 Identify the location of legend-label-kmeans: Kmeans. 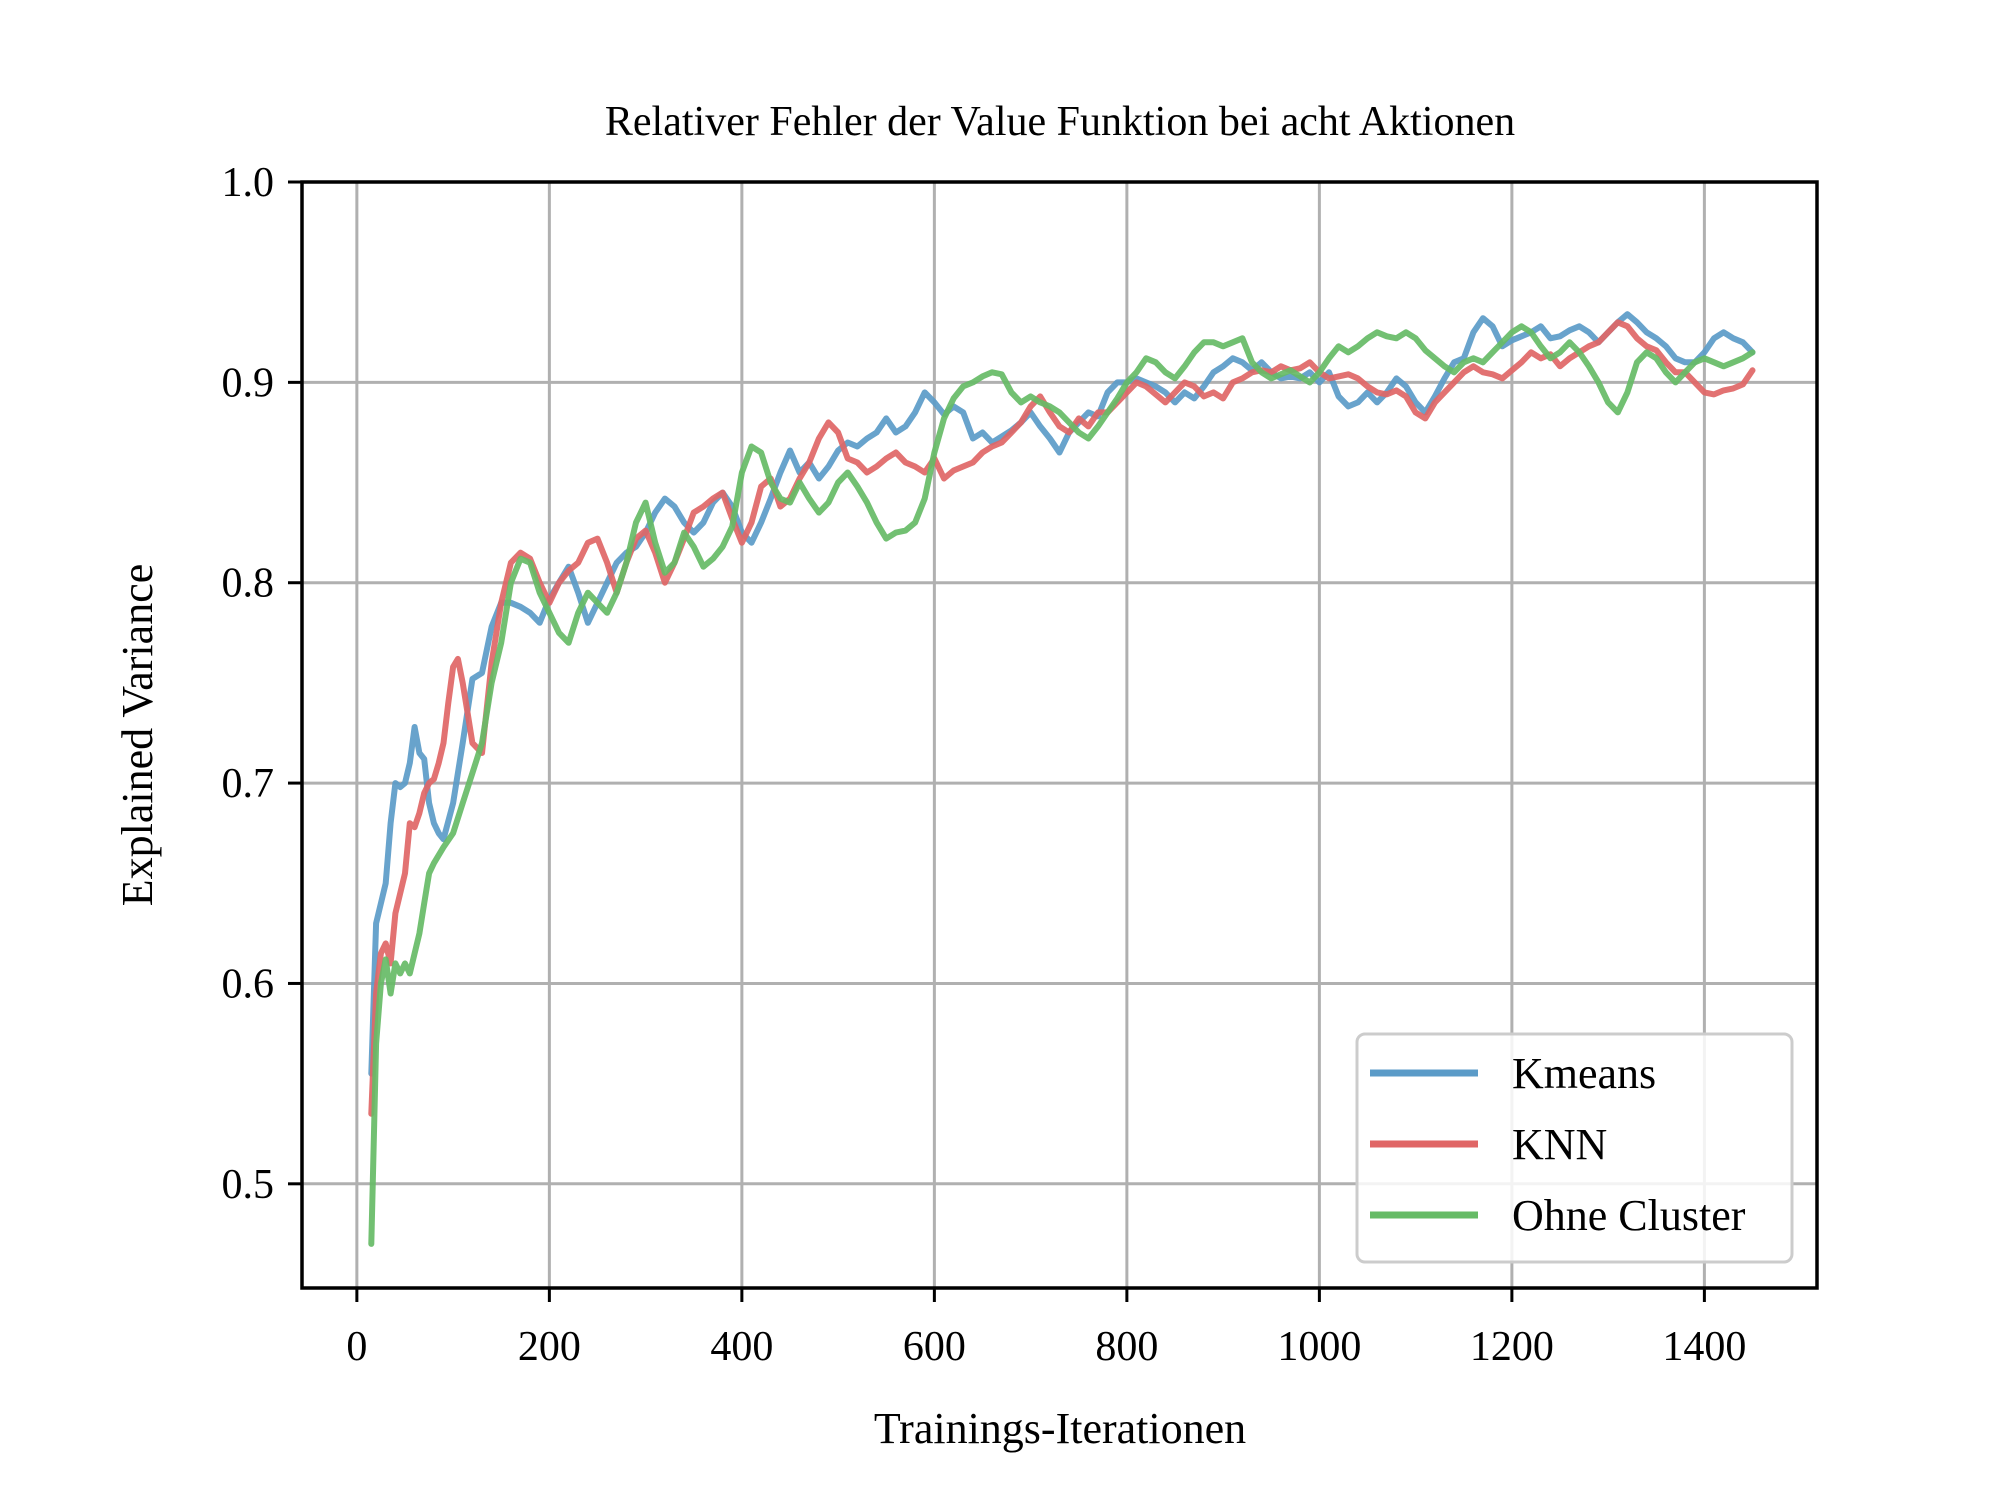
(1584, 1073).